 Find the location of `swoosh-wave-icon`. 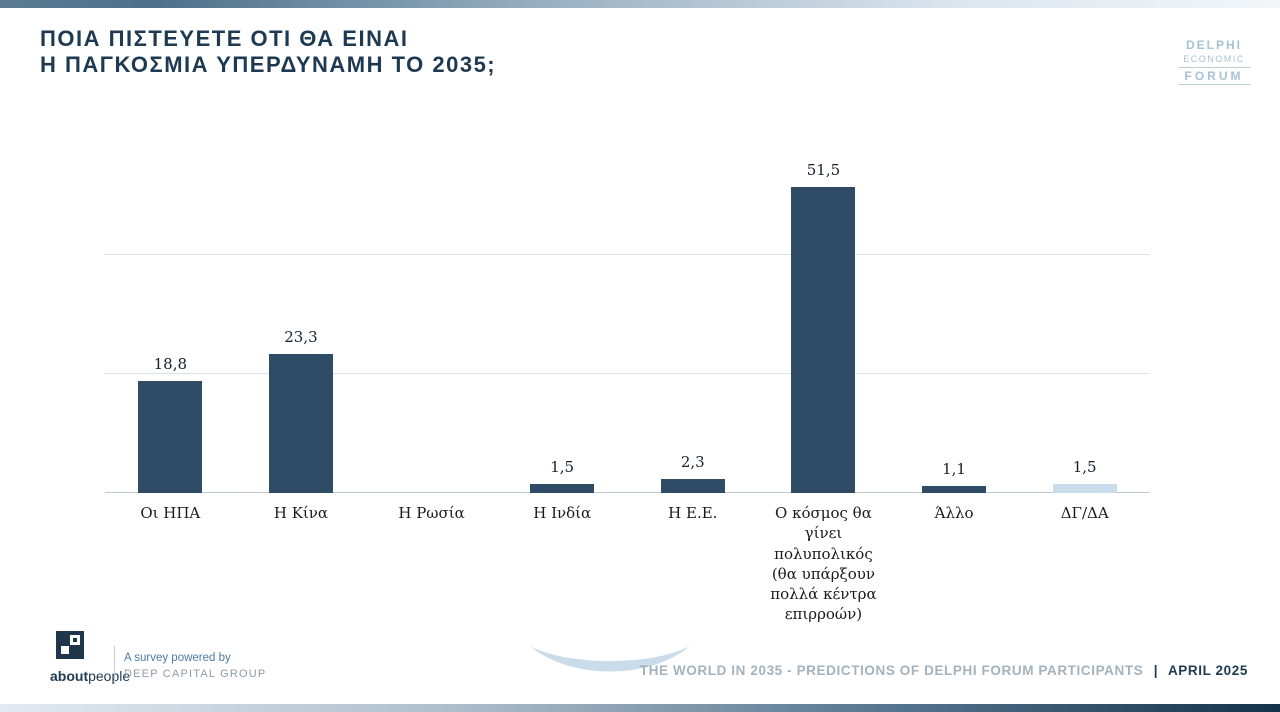

swoosh-wave-icon is located at coordinates (610, 659).